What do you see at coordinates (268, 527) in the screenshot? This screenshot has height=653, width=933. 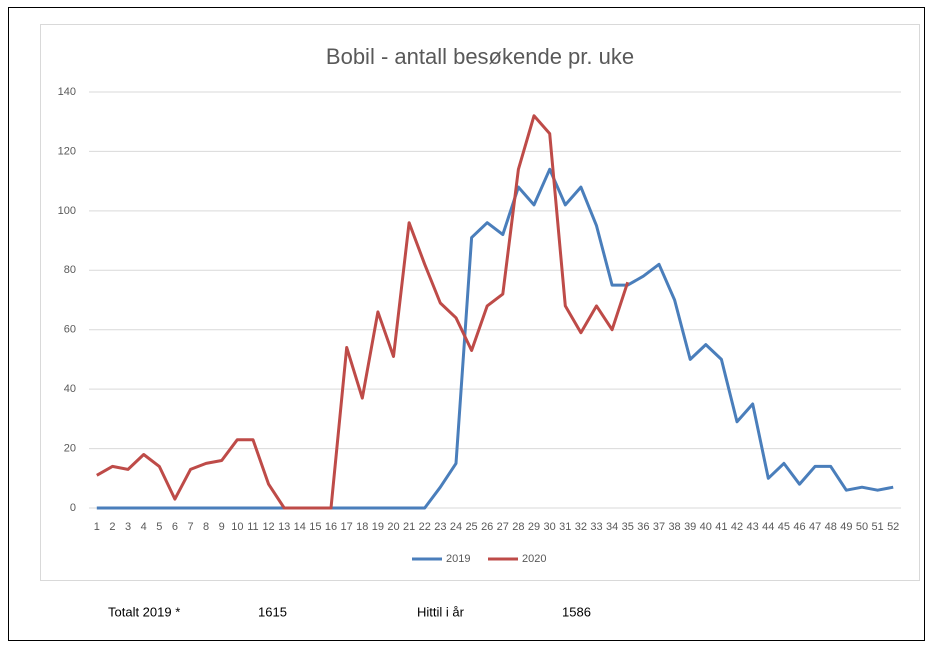 I see `x-tick-label: 12` at bounding box center [268, 527].